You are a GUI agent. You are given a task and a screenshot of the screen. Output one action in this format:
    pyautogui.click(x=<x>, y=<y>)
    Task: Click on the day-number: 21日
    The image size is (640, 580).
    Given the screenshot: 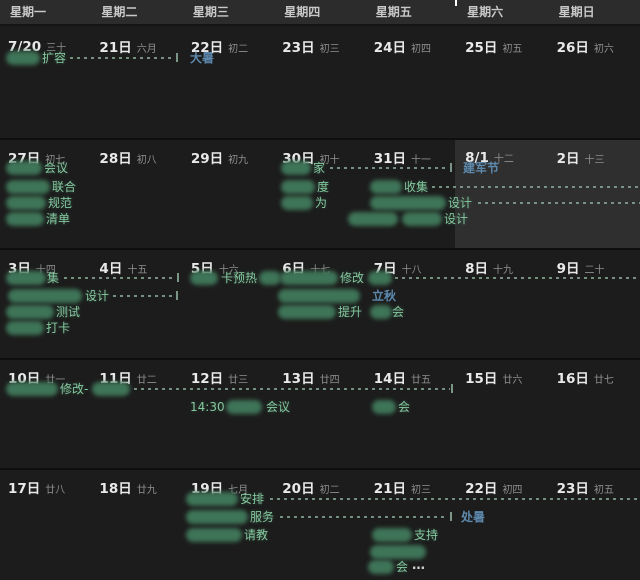 What is the action you would take?
    pyautogui.click(x=115, y=48)
    